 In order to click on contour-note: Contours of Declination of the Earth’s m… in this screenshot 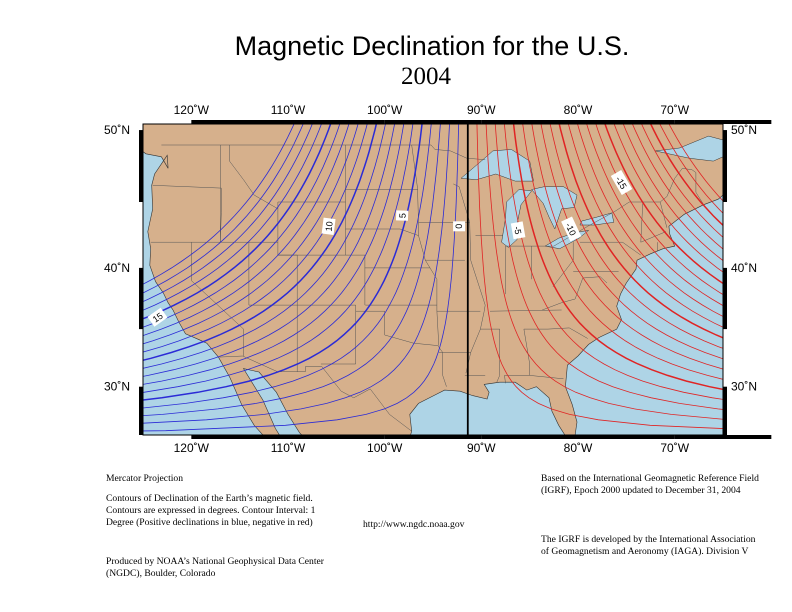, I will do `click(211, 510)`.